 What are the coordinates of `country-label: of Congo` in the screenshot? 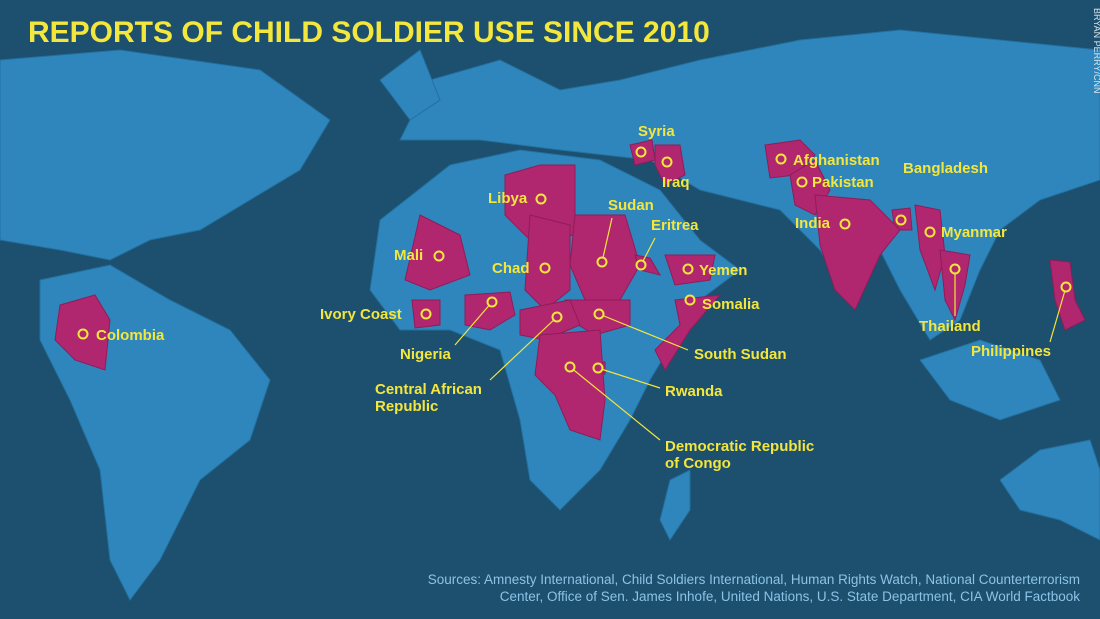 It's located at (698, 463).